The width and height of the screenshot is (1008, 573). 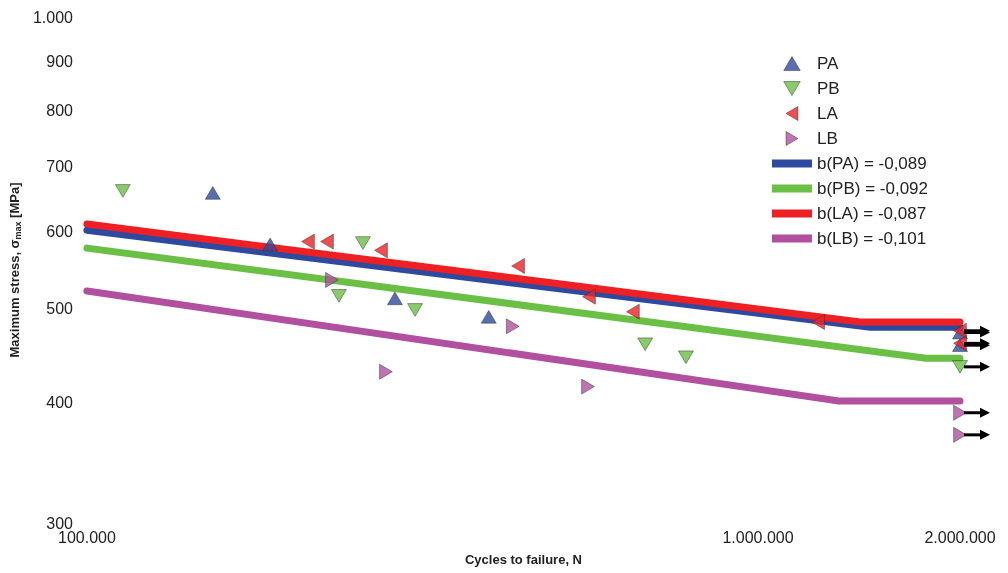 I want to click on legend-label: PA, so click(x=828, y=63).